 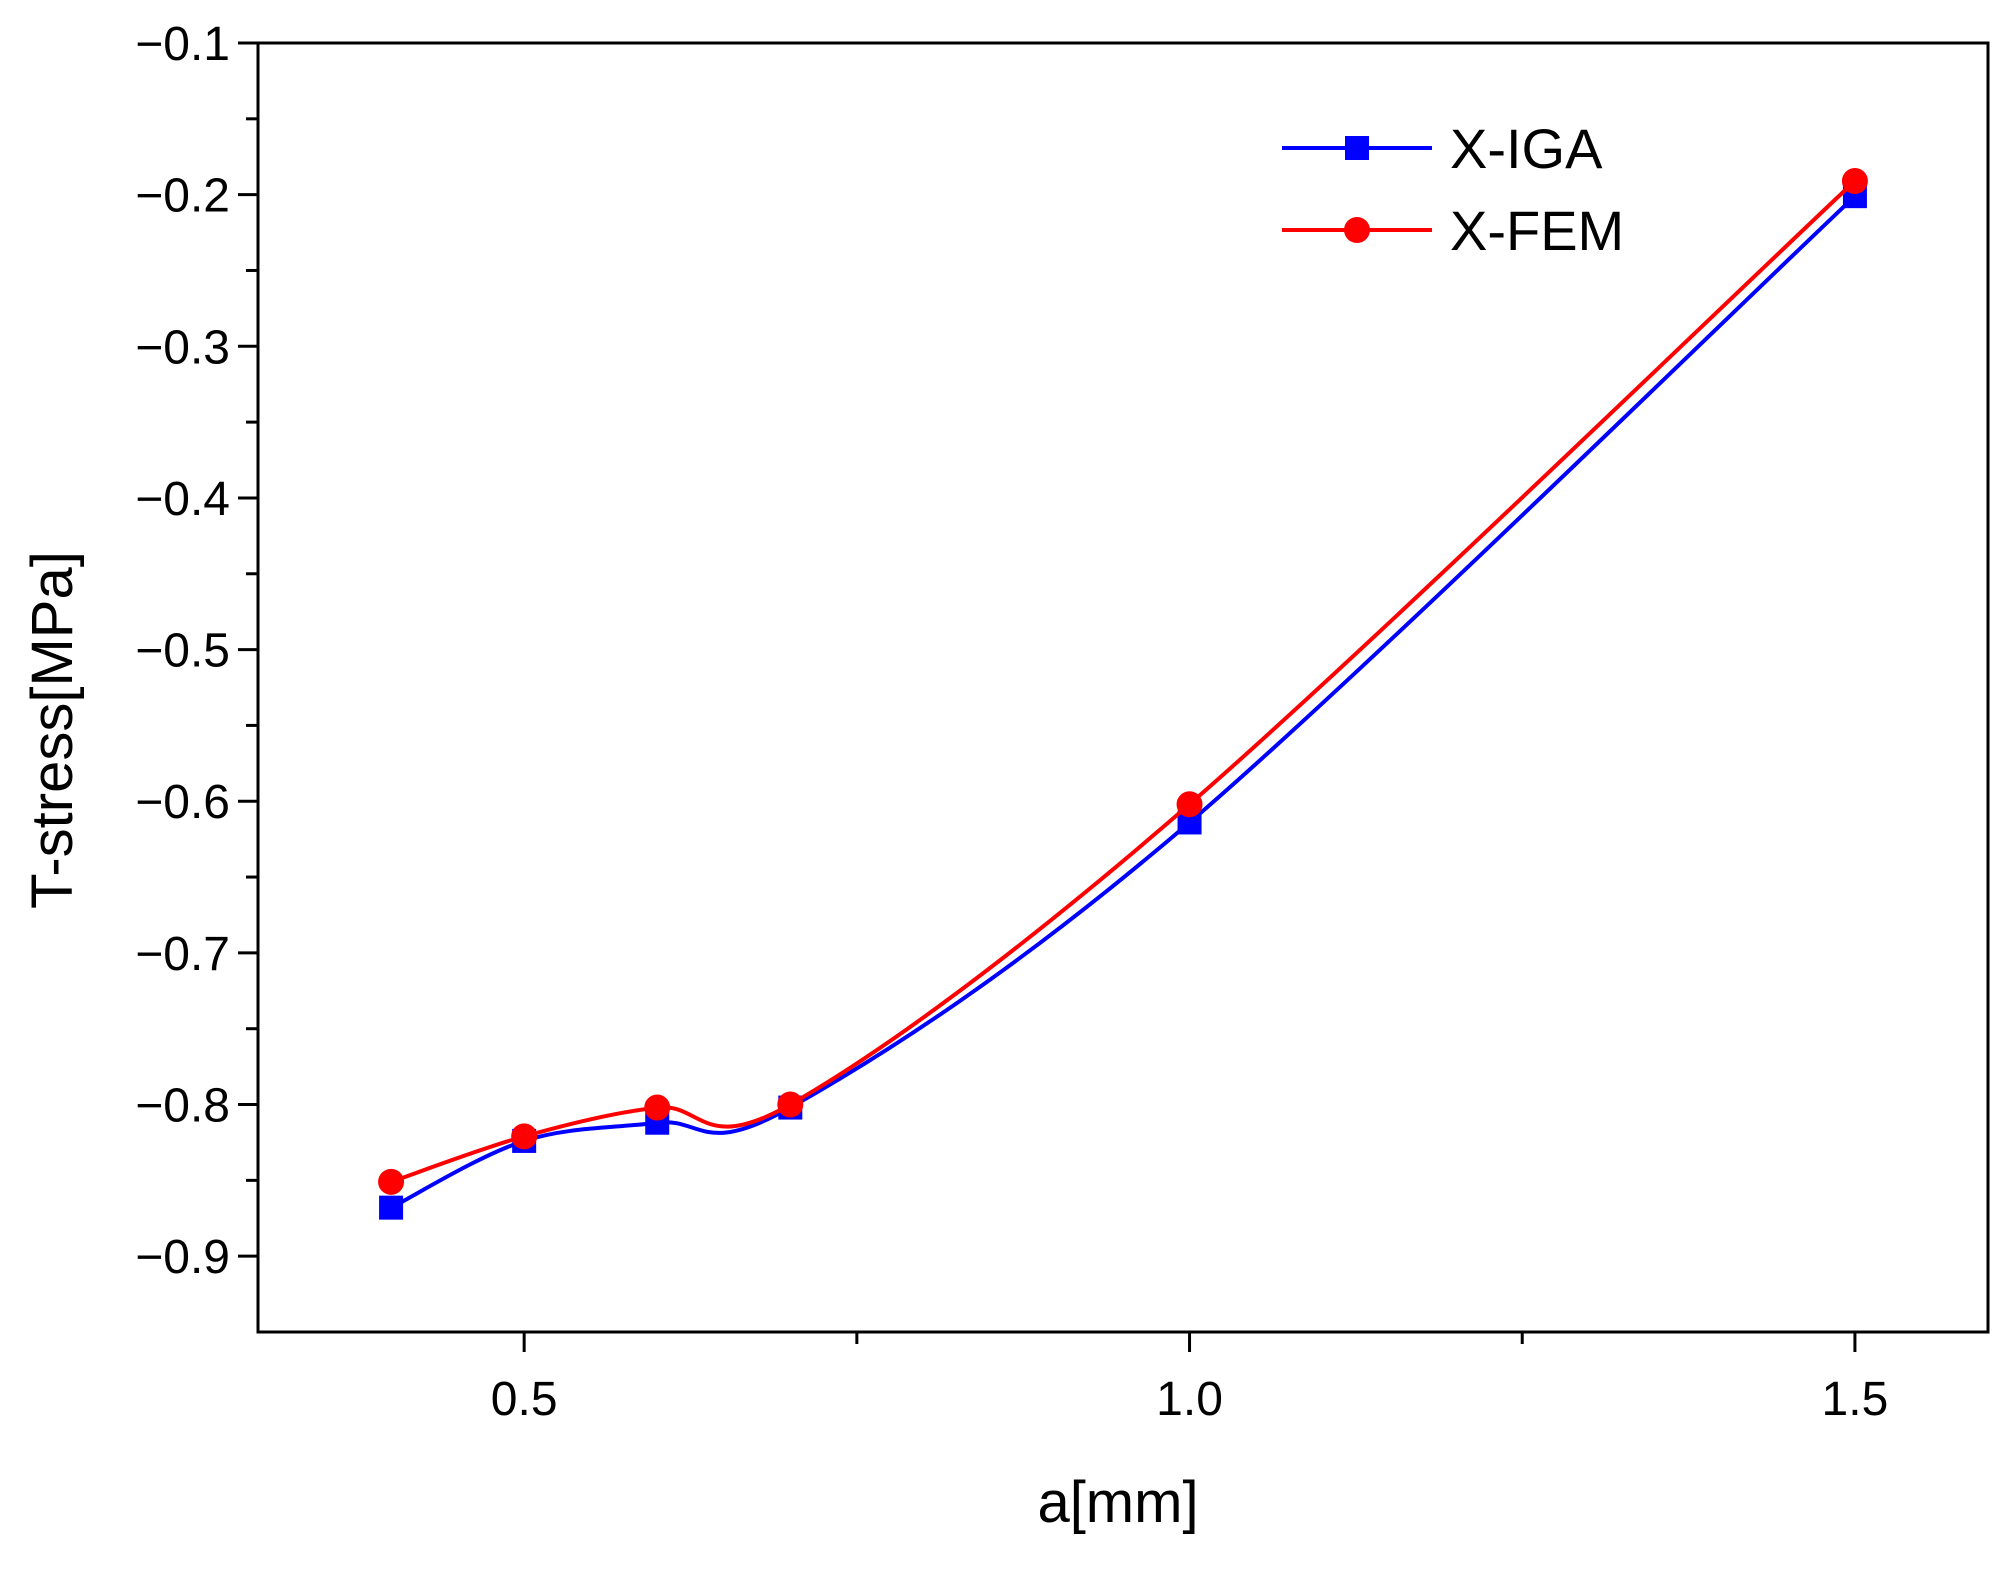 I want to click on x-axis-label: a[mm], so click(x=1117, y=1502).